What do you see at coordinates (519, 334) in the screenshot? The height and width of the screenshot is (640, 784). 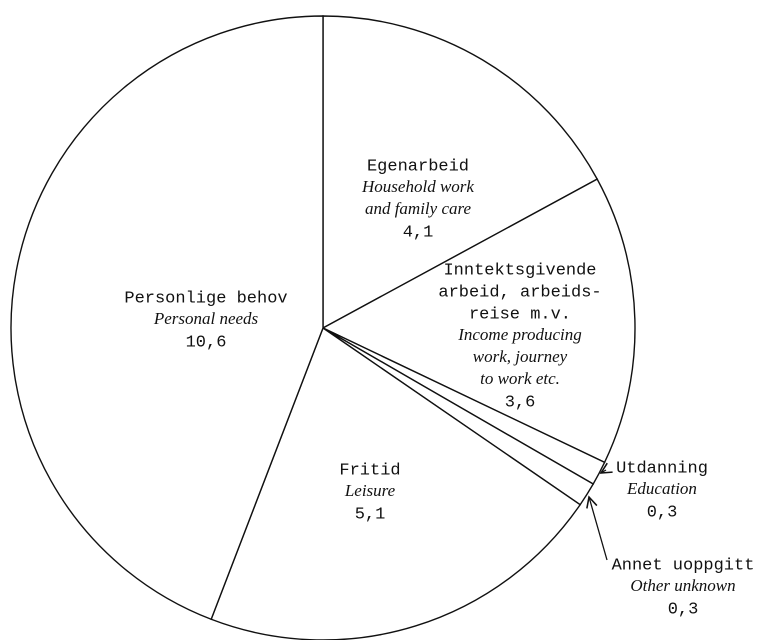 I see `slice-label-en: Income producing` at bounding box center [519, 334].